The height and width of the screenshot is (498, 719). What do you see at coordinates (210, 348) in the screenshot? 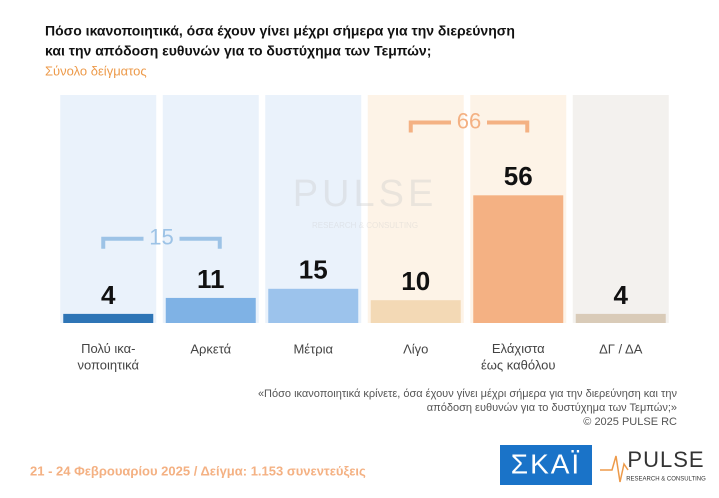
I see `x-tick-label: Αρκετά` at bounding box center [210, 348].